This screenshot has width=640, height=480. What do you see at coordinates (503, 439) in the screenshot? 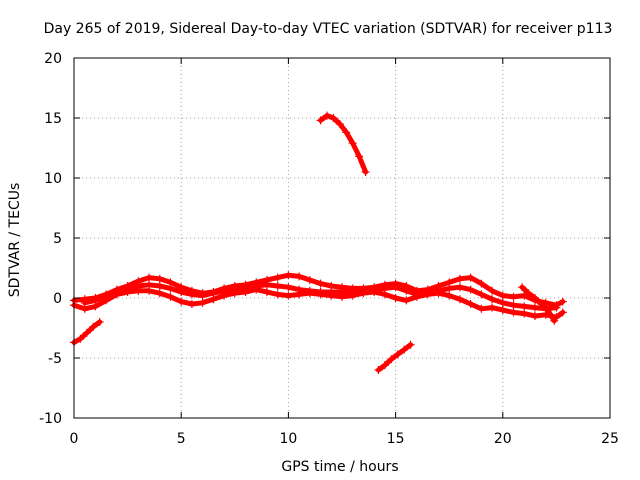
I see `x-tick-label: 20` at bounding box center [503, 439].